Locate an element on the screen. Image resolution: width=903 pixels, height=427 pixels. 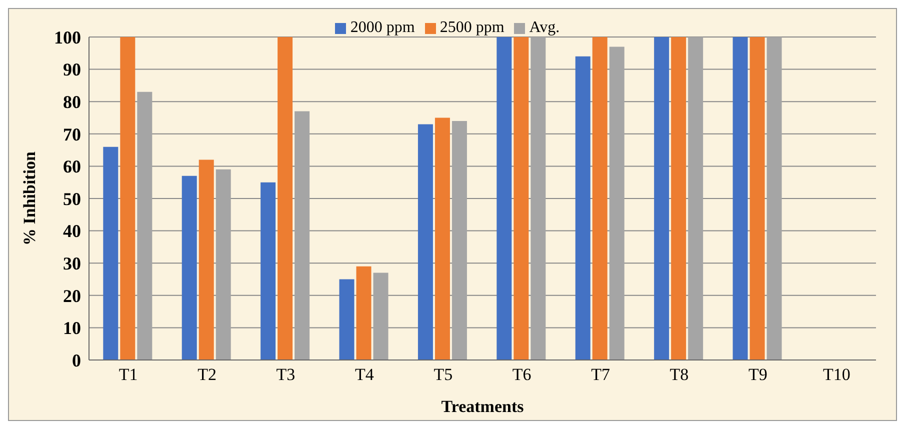
x-tick-label: T2 is located at coordinates (207, 374).